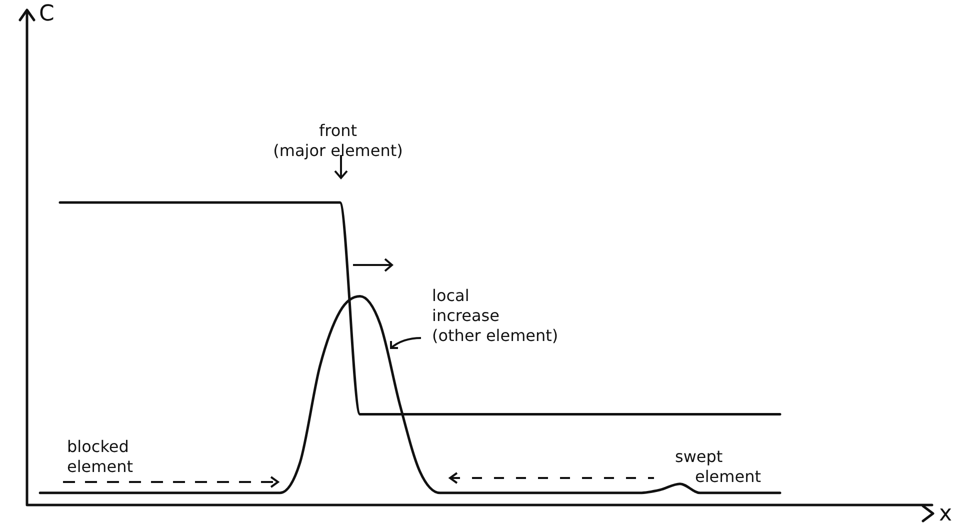 Image resolution: width=961 pixels, height=526 pixels. What do you see at coordinates (100, 456) in the screenshot?
I see `annotation: blocked element` at bounding box center [100, 456].